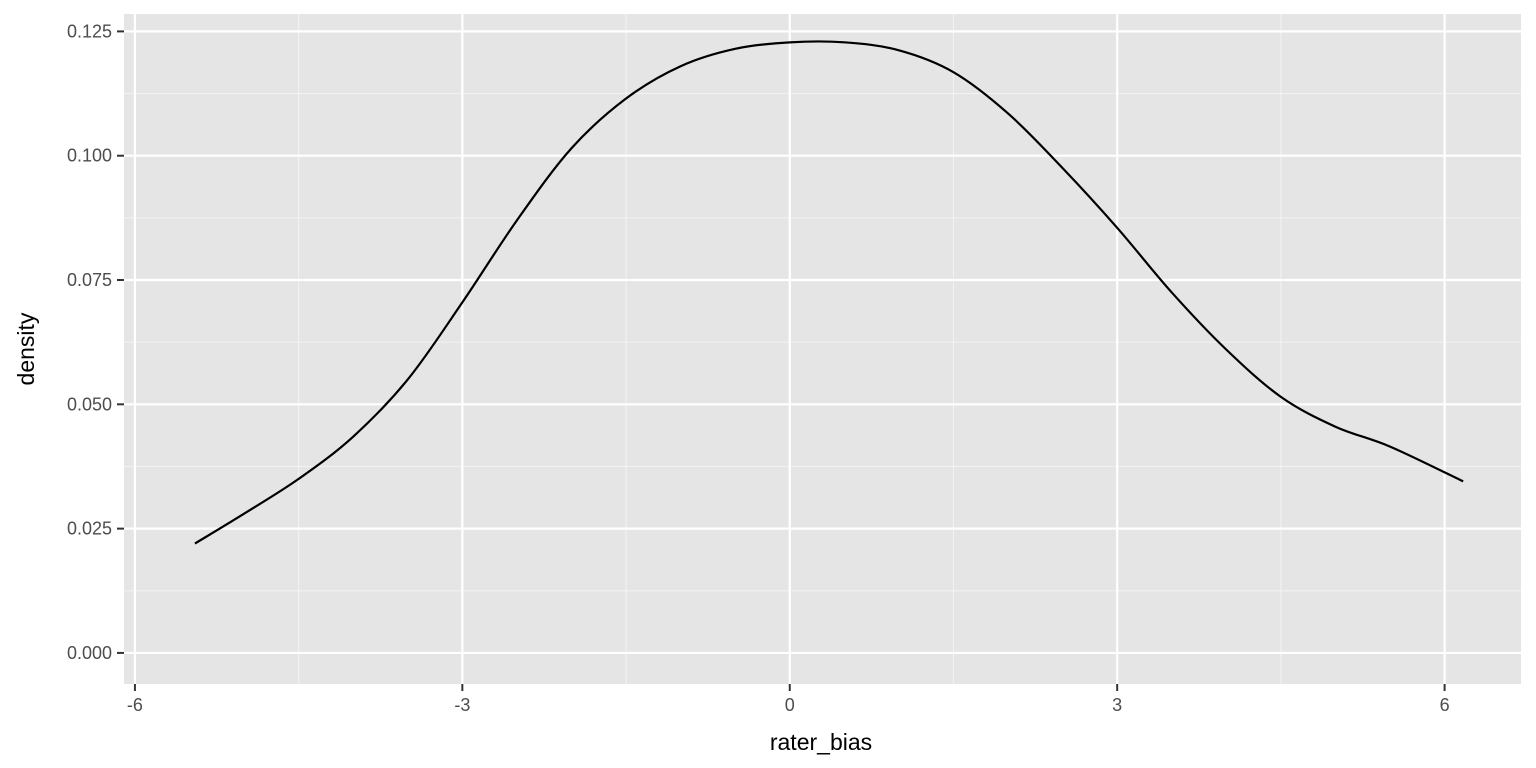 This screenshot has width=1536, height=768. I want to click on x-tick-label: -3, so click(462, 705).